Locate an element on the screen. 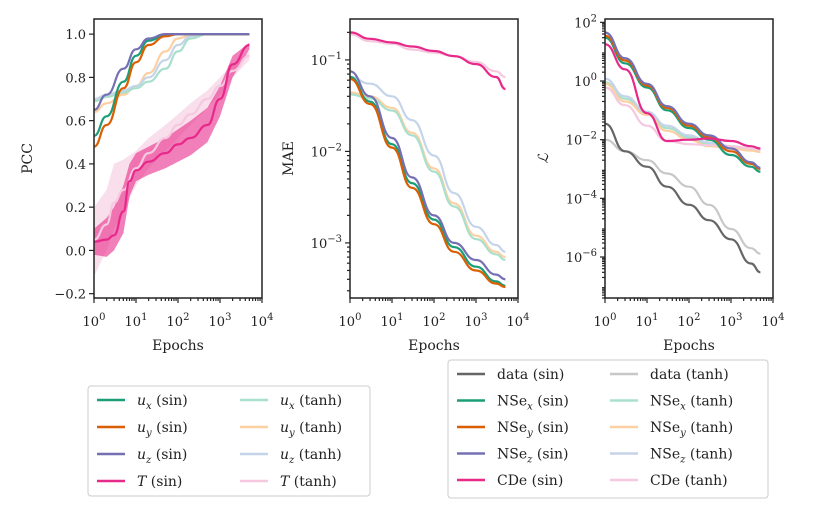 The height and width of the screenshot is (506, 822). y-tick-label: 10⁻¹ is located at coordinates (326, 60).